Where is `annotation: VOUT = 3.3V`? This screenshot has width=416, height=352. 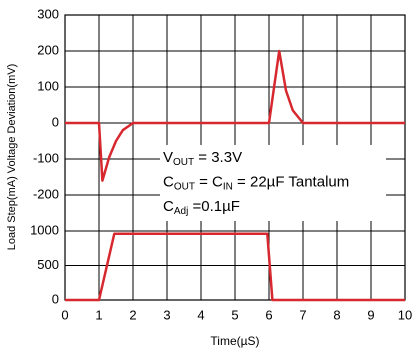
annotation: VOUT = 3.3V is located at coordinates (202, 158).